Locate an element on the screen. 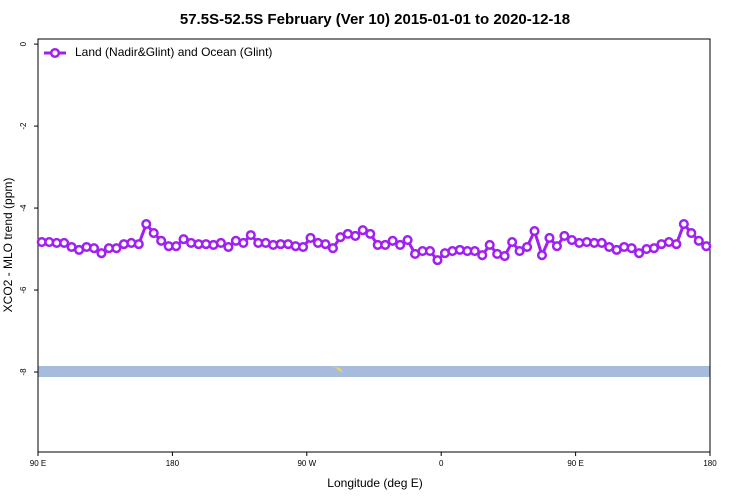 The width and height of the screenshot is (750, 500). y-tick-label: -2 is located at coordinates (23, 126).